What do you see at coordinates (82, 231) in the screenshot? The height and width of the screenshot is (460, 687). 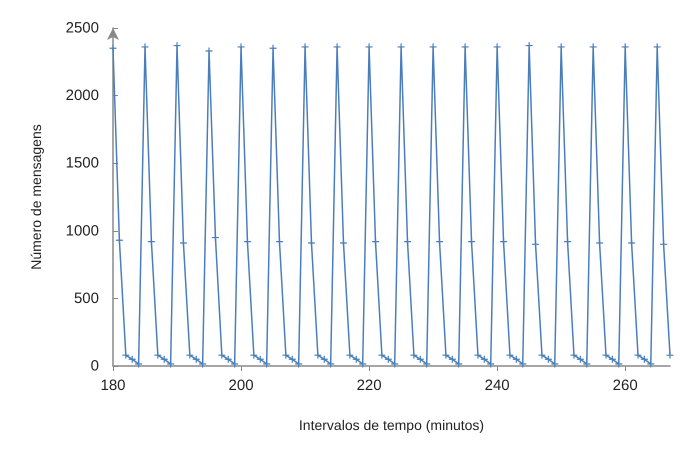 I see `y-tick-label: 1000` at bounding box center [82, 231].